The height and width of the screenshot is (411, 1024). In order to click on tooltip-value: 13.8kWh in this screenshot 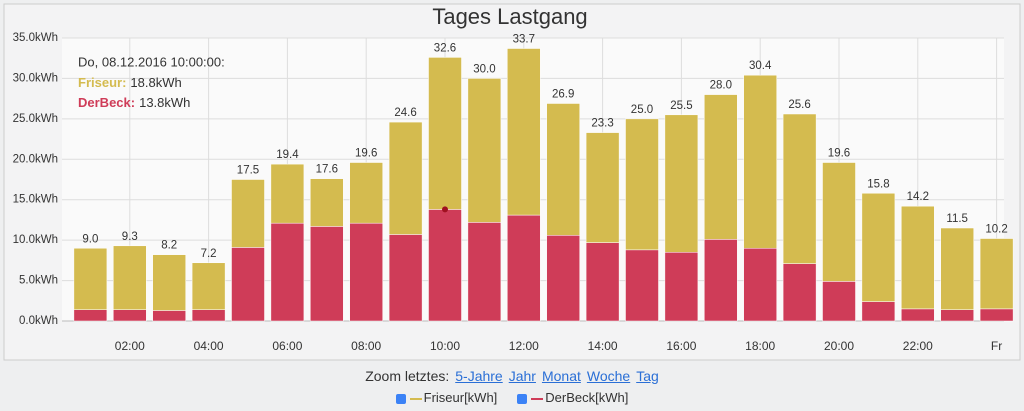, I will do `click(164, 102)`.